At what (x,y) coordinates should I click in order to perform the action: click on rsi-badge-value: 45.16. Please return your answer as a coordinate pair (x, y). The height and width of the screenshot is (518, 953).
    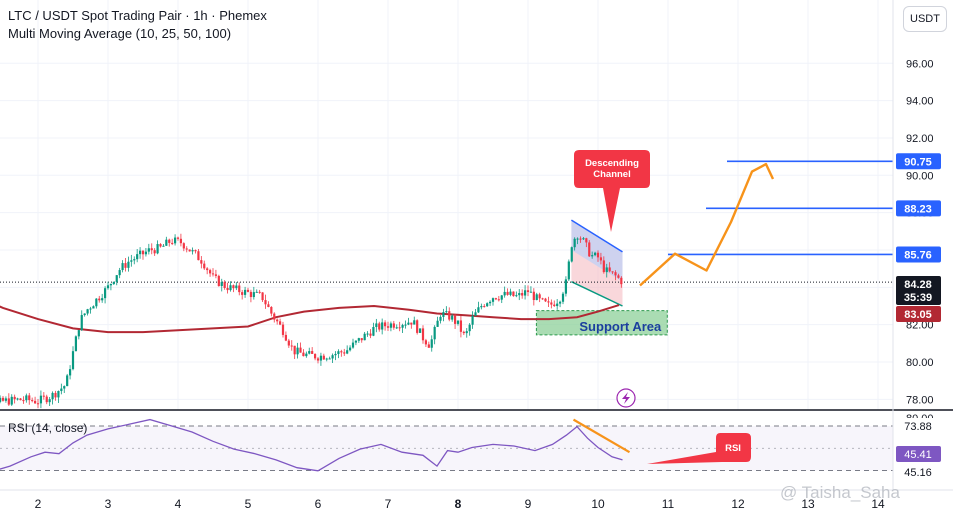
    Looking at the image, I should click on (918, 473).